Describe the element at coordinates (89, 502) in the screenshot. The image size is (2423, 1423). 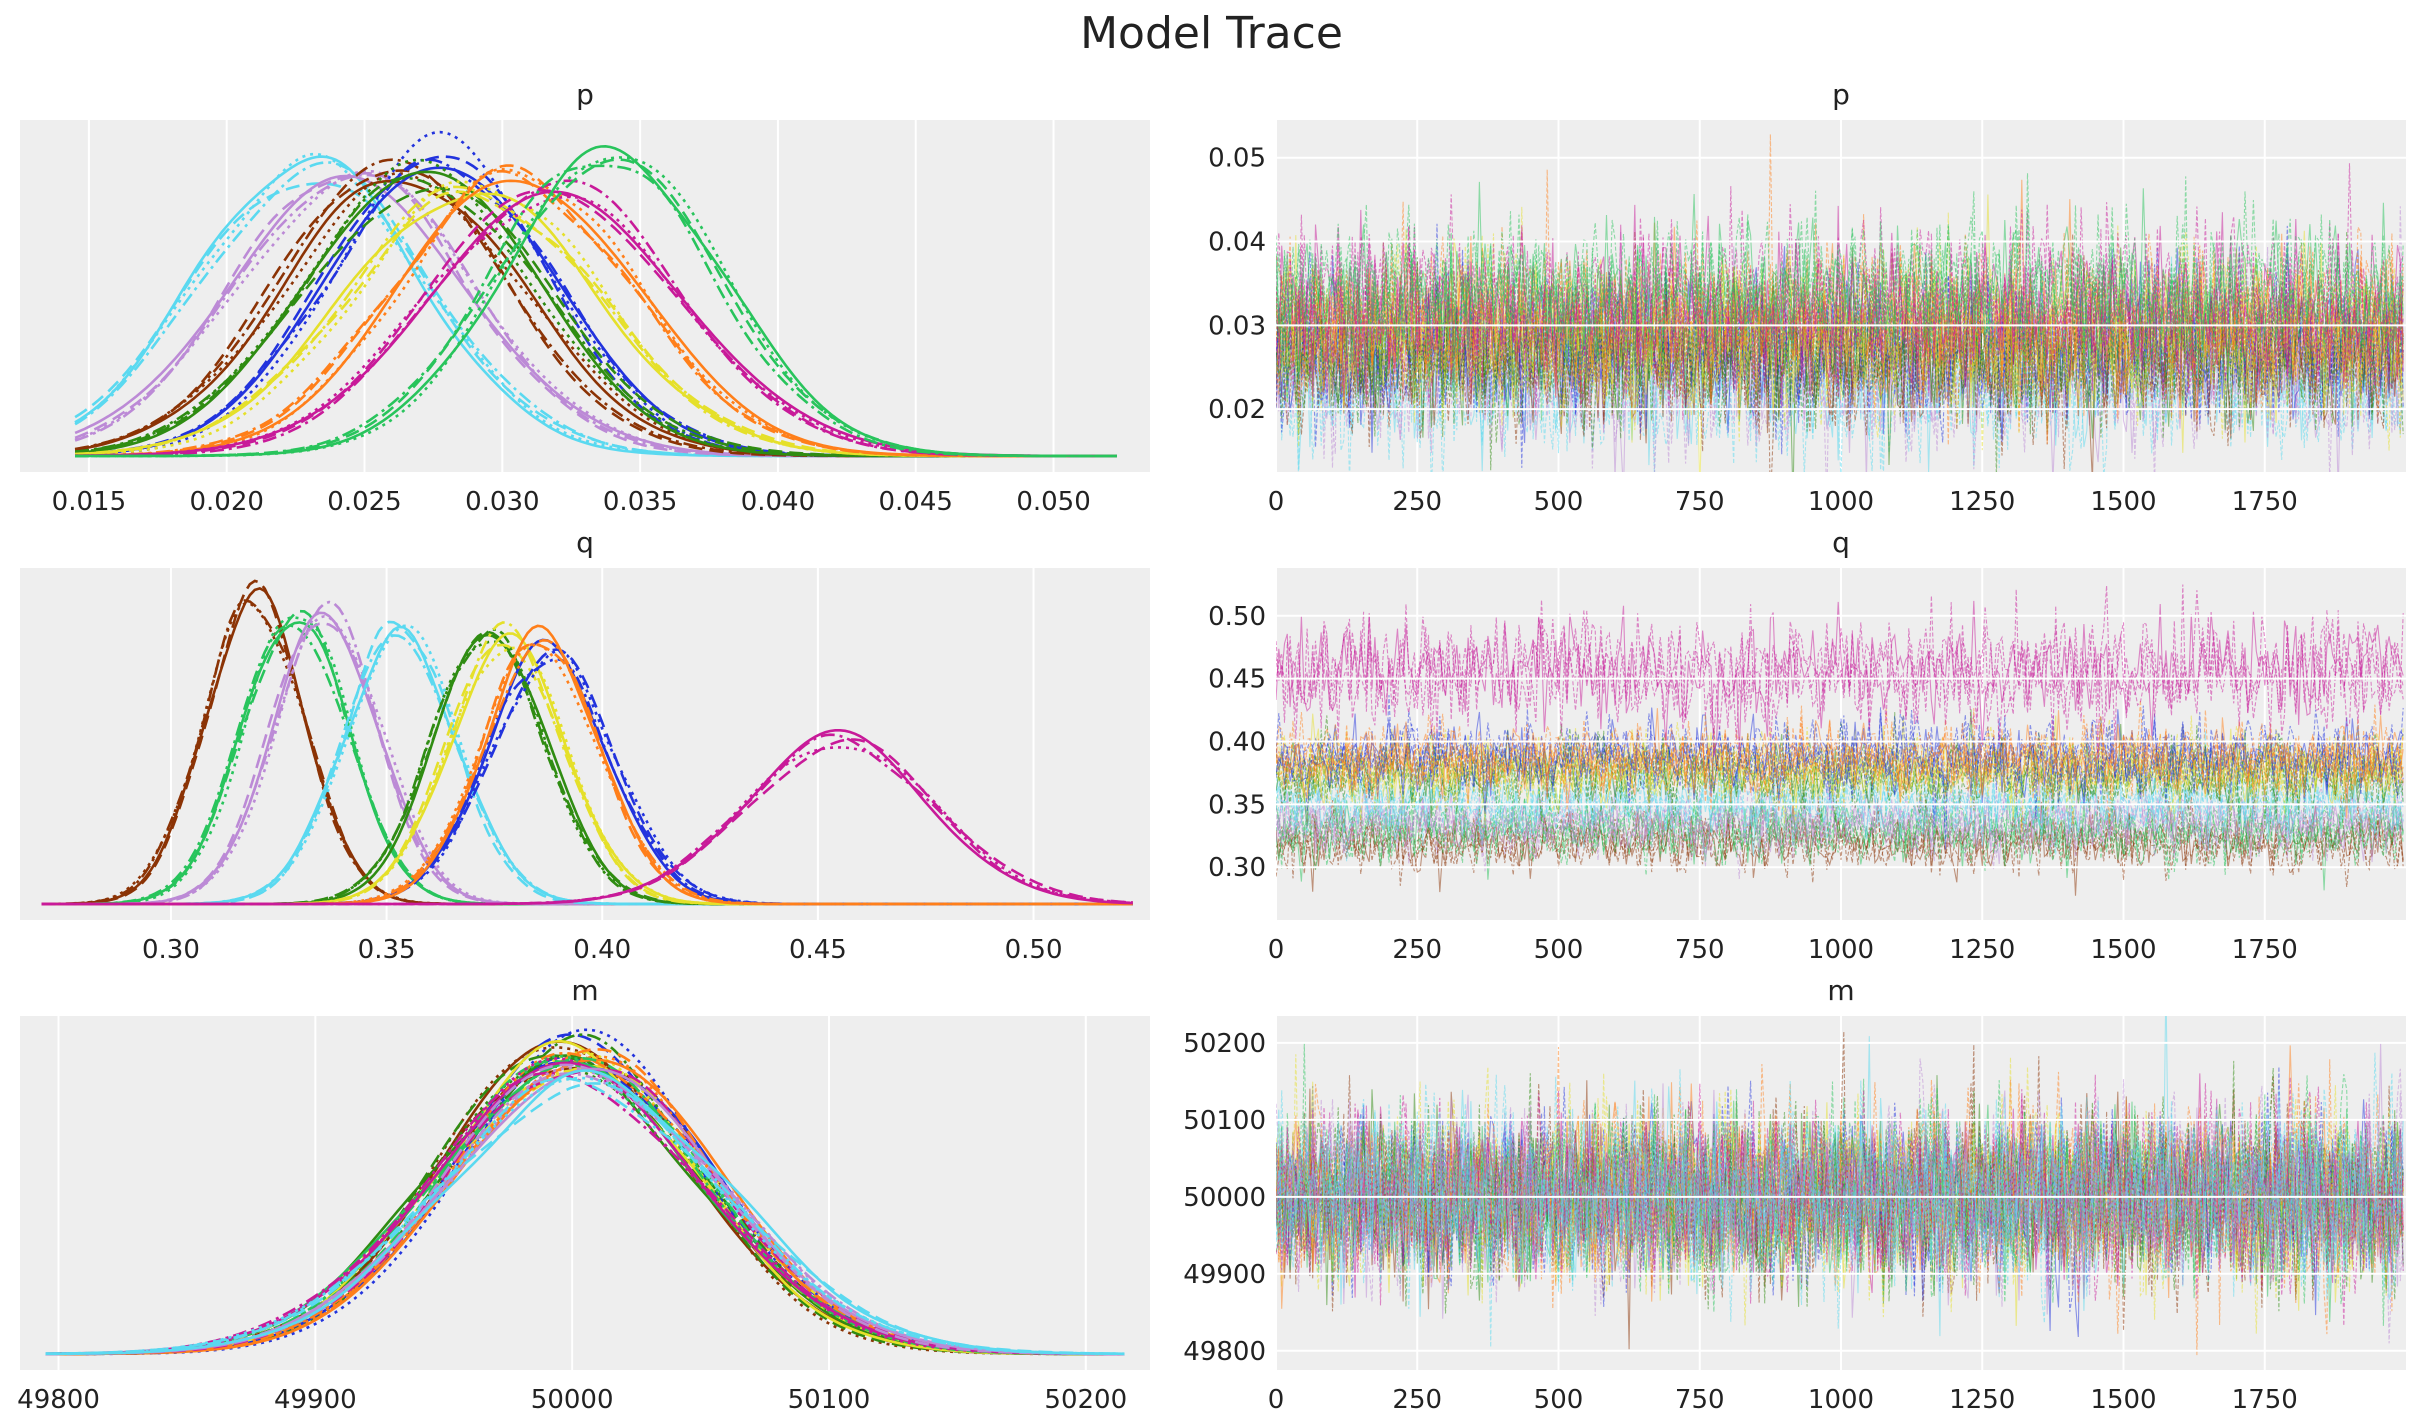
I see `x-tick-label: 0.015` at that location.